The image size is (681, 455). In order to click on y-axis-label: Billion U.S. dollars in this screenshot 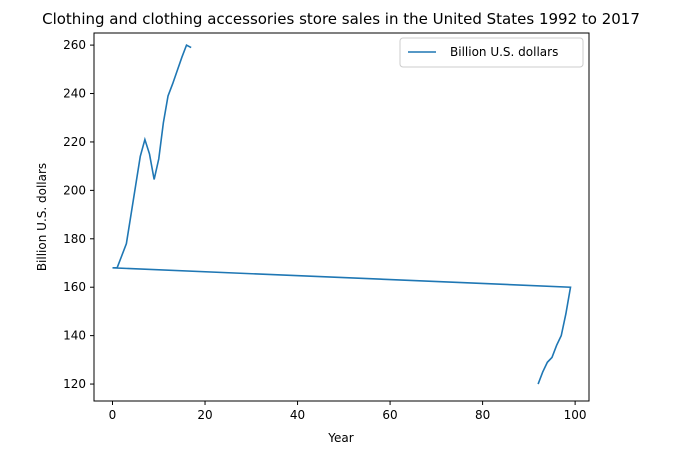, I will do `click(42, 217)`.